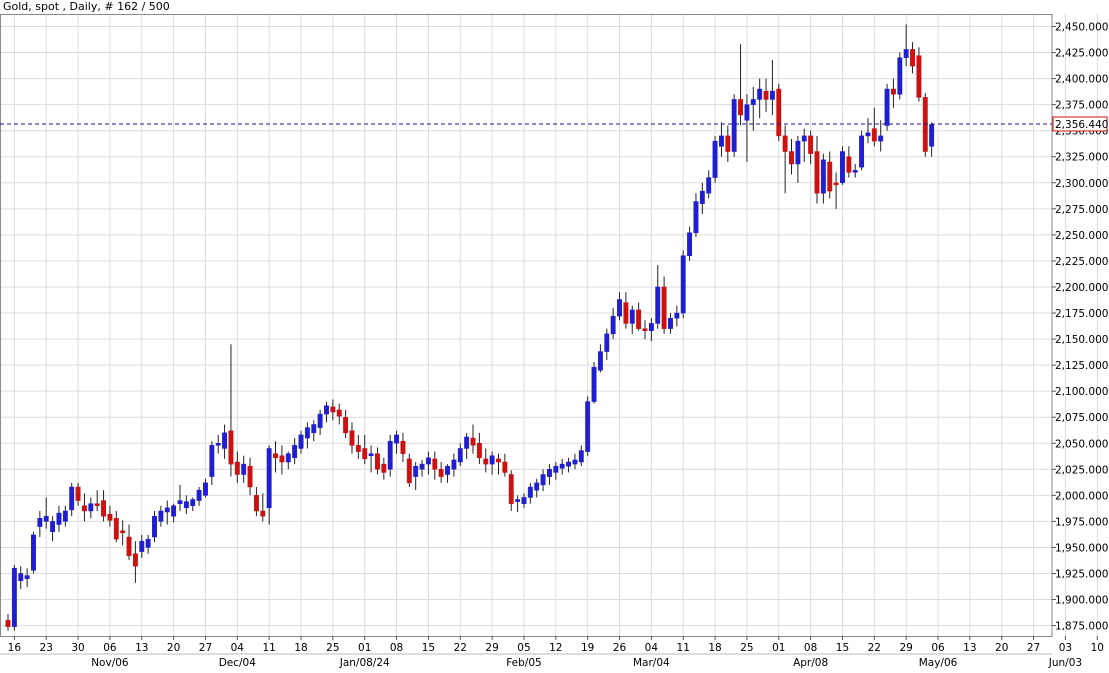  What do you see at coordinates (1081, 601) in the screenshot?
I see `y-tick-label: 1,900.000` at bounding box center [1081, 601].